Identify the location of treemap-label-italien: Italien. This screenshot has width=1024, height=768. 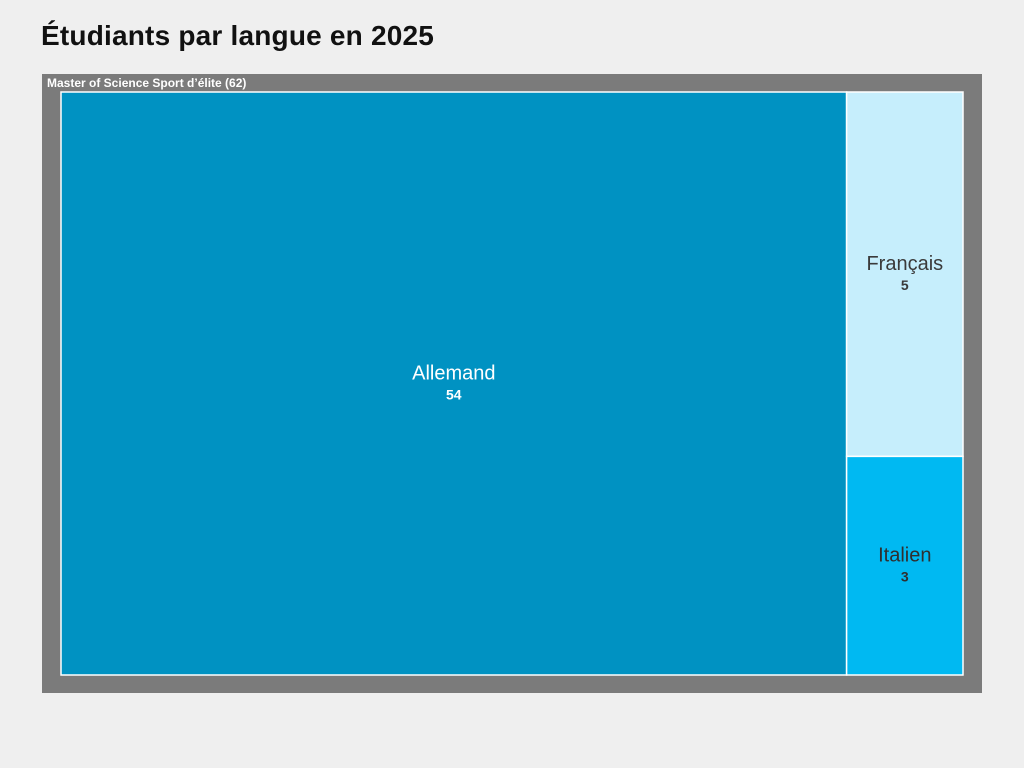
(904, 556).